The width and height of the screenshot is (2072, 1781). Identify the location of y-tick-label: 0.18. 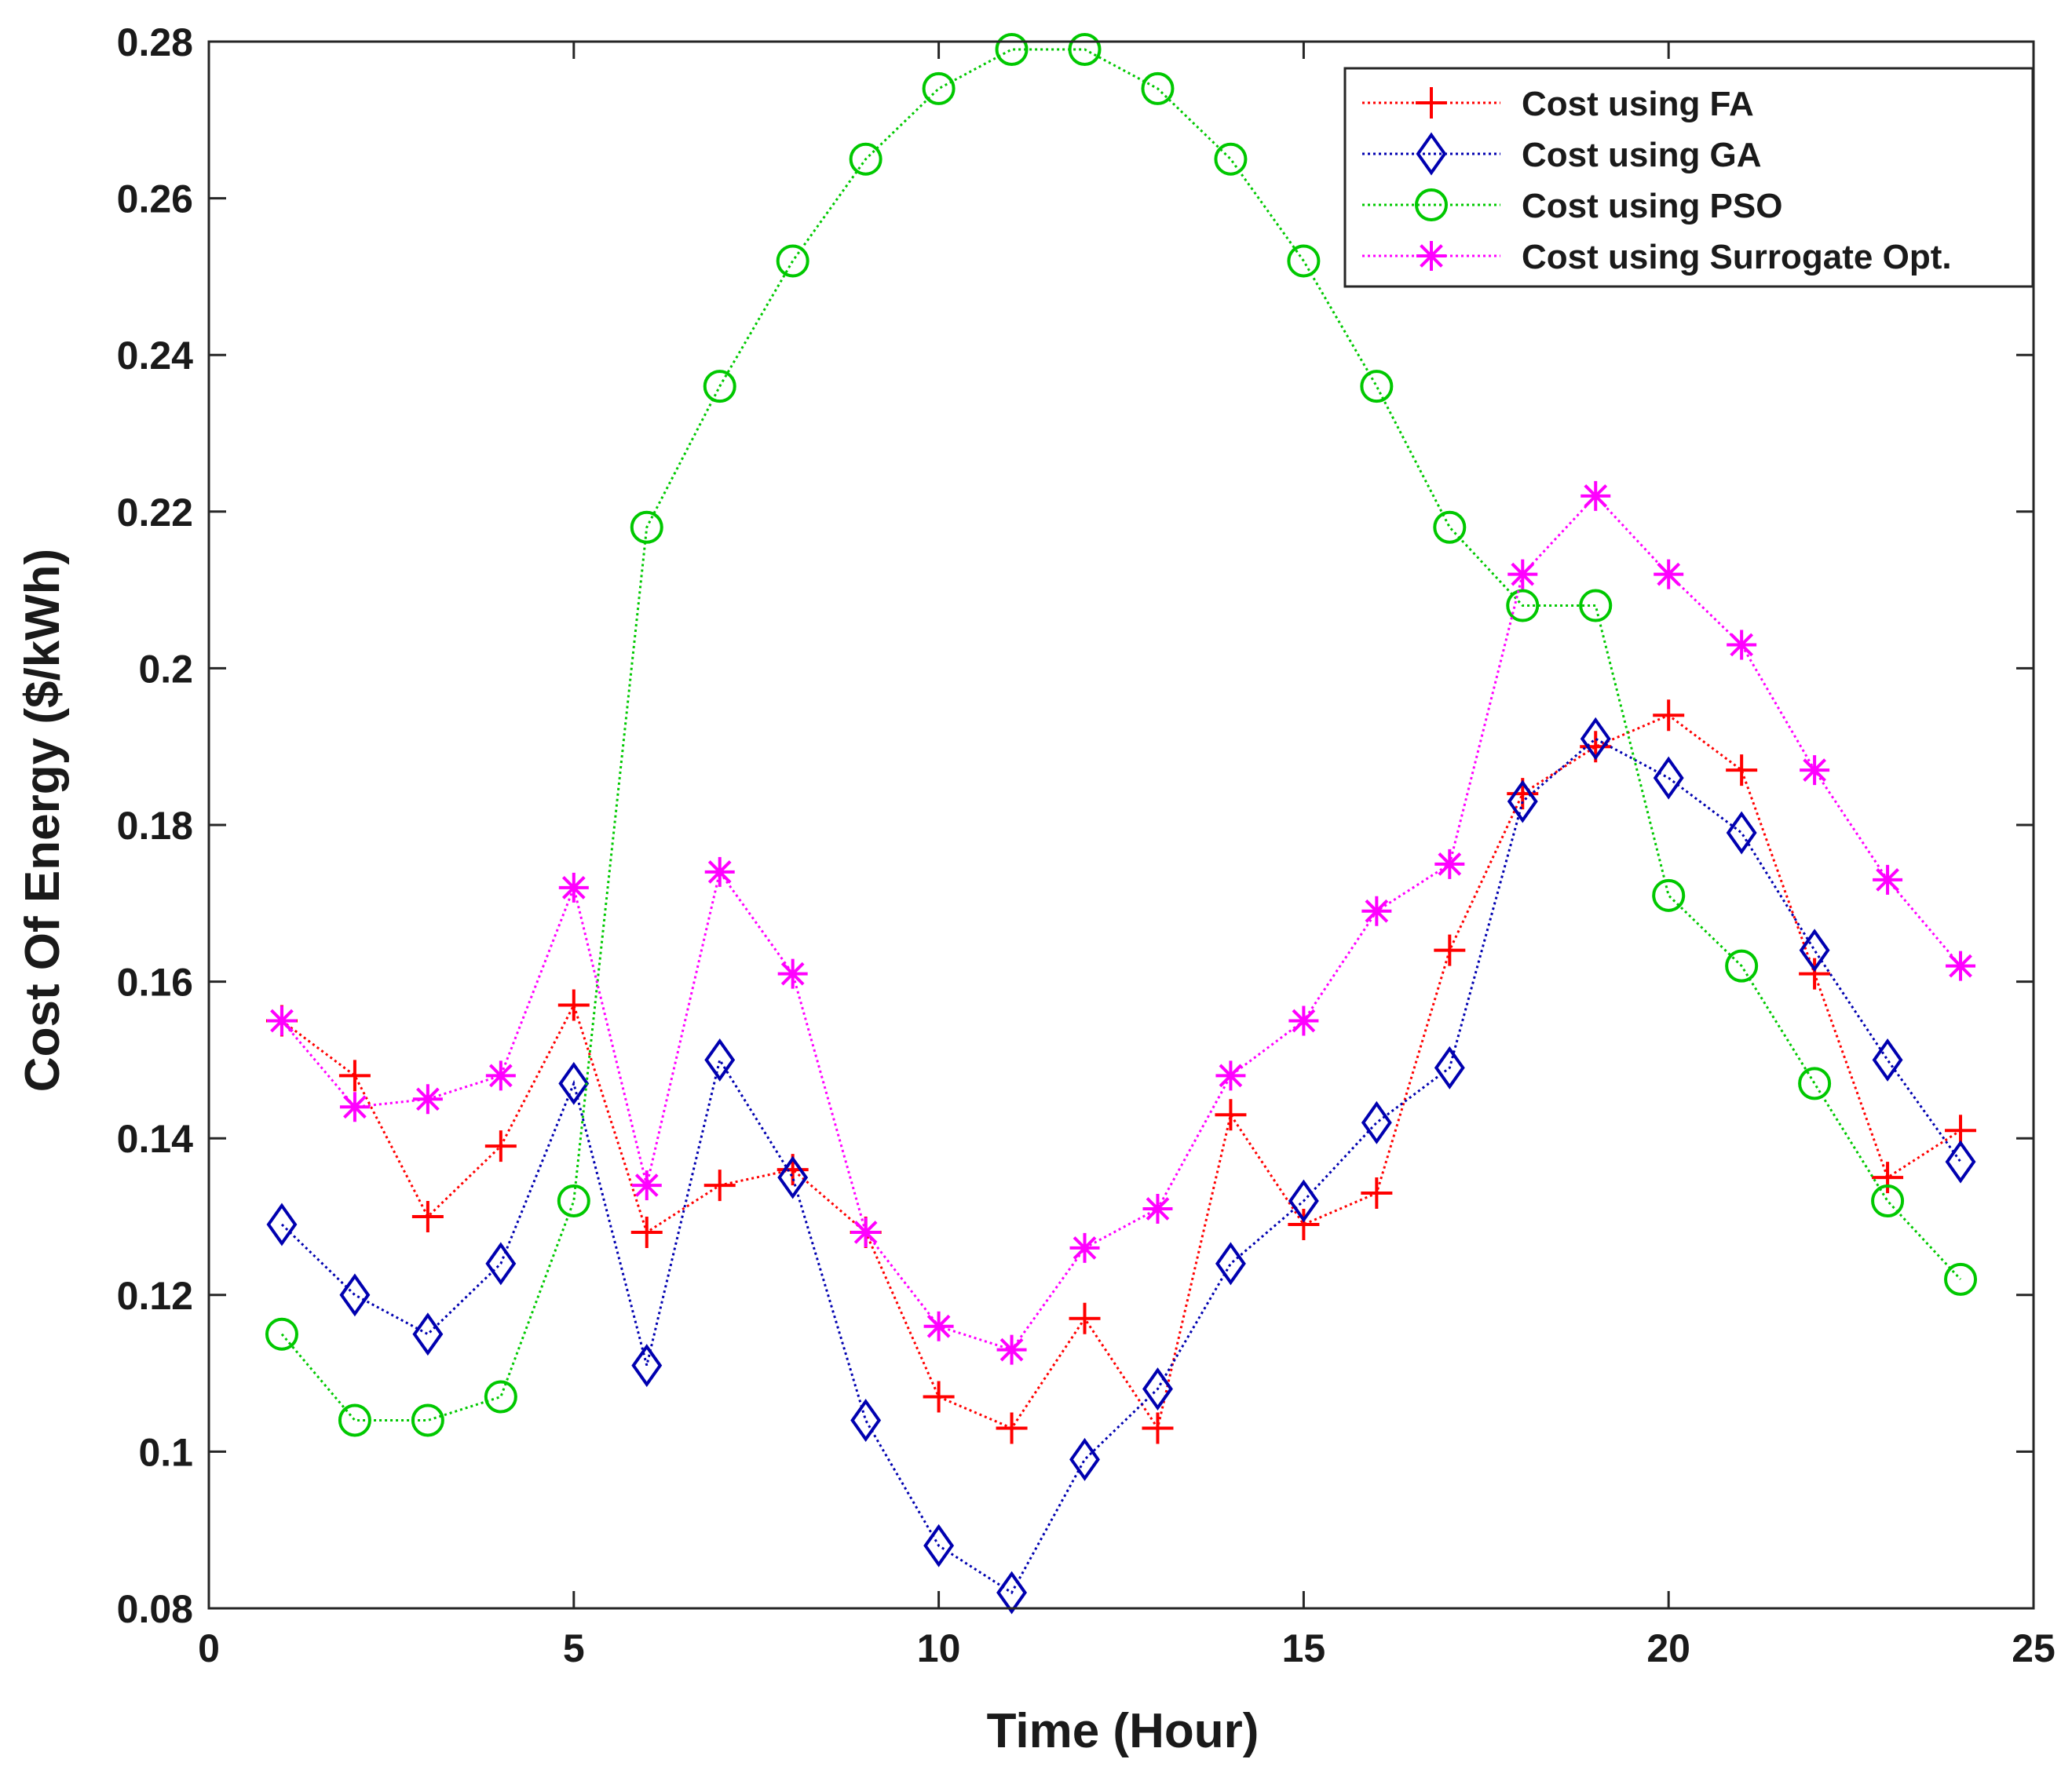
(155, 826).